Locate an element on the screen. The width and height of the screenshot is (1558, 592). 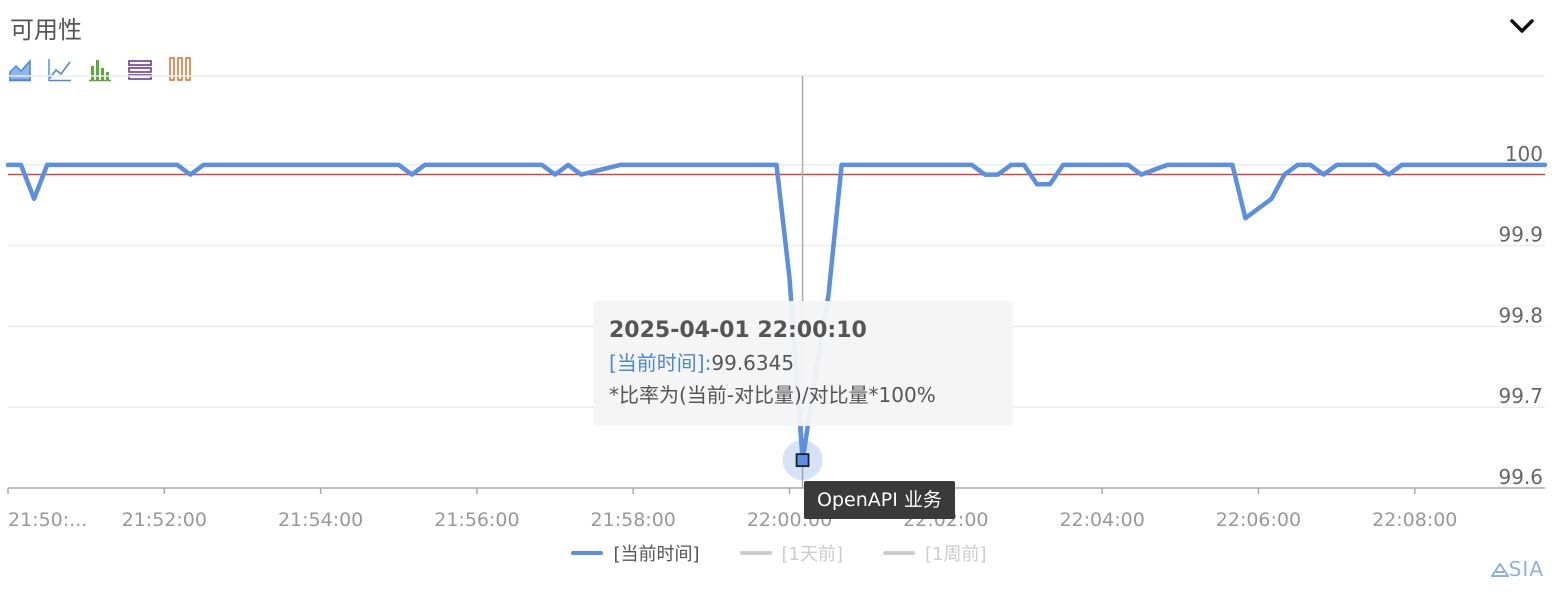
y-tick-label: 99.7 is located at coordinates (1520, 396).